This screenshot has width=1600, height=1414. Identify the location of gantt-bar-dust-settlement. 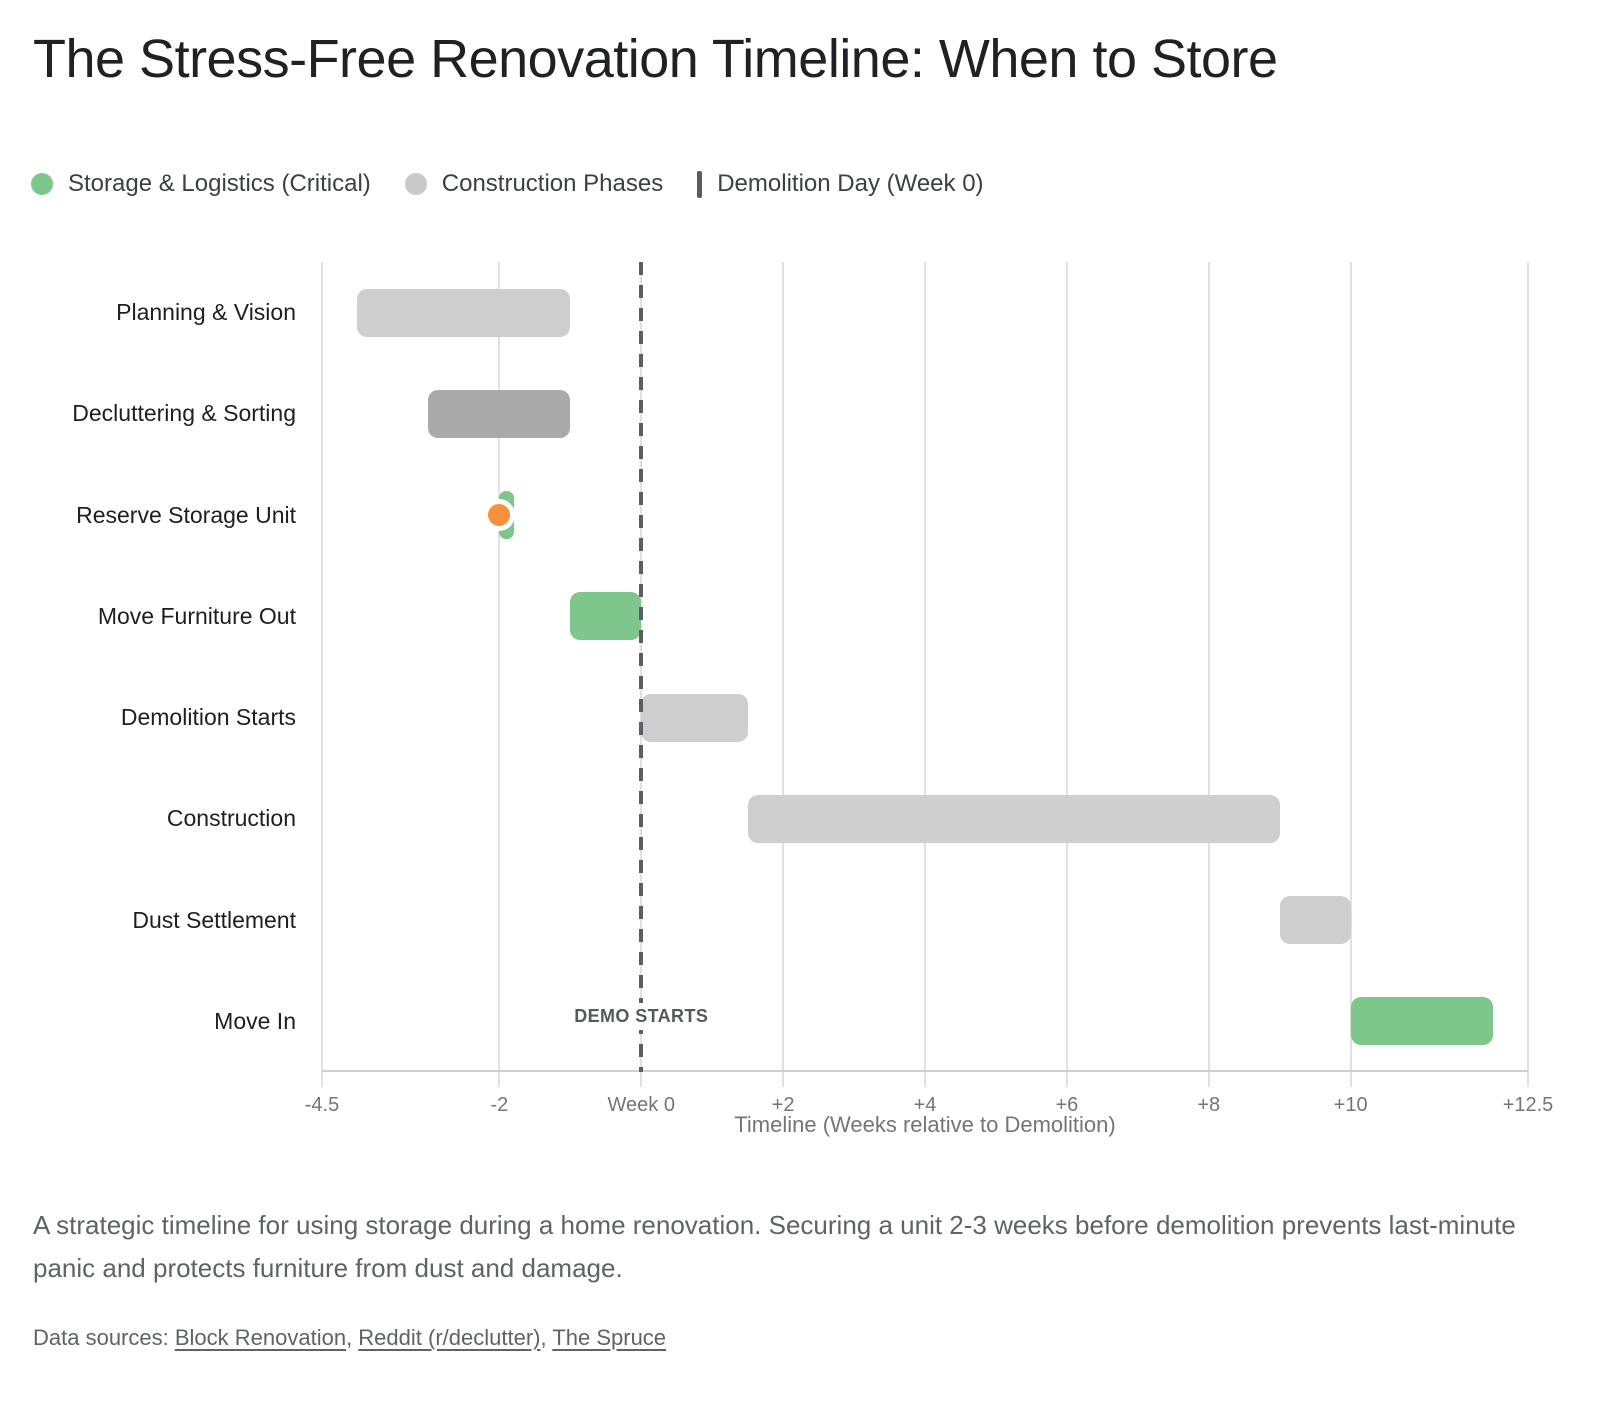
(1315, 920).